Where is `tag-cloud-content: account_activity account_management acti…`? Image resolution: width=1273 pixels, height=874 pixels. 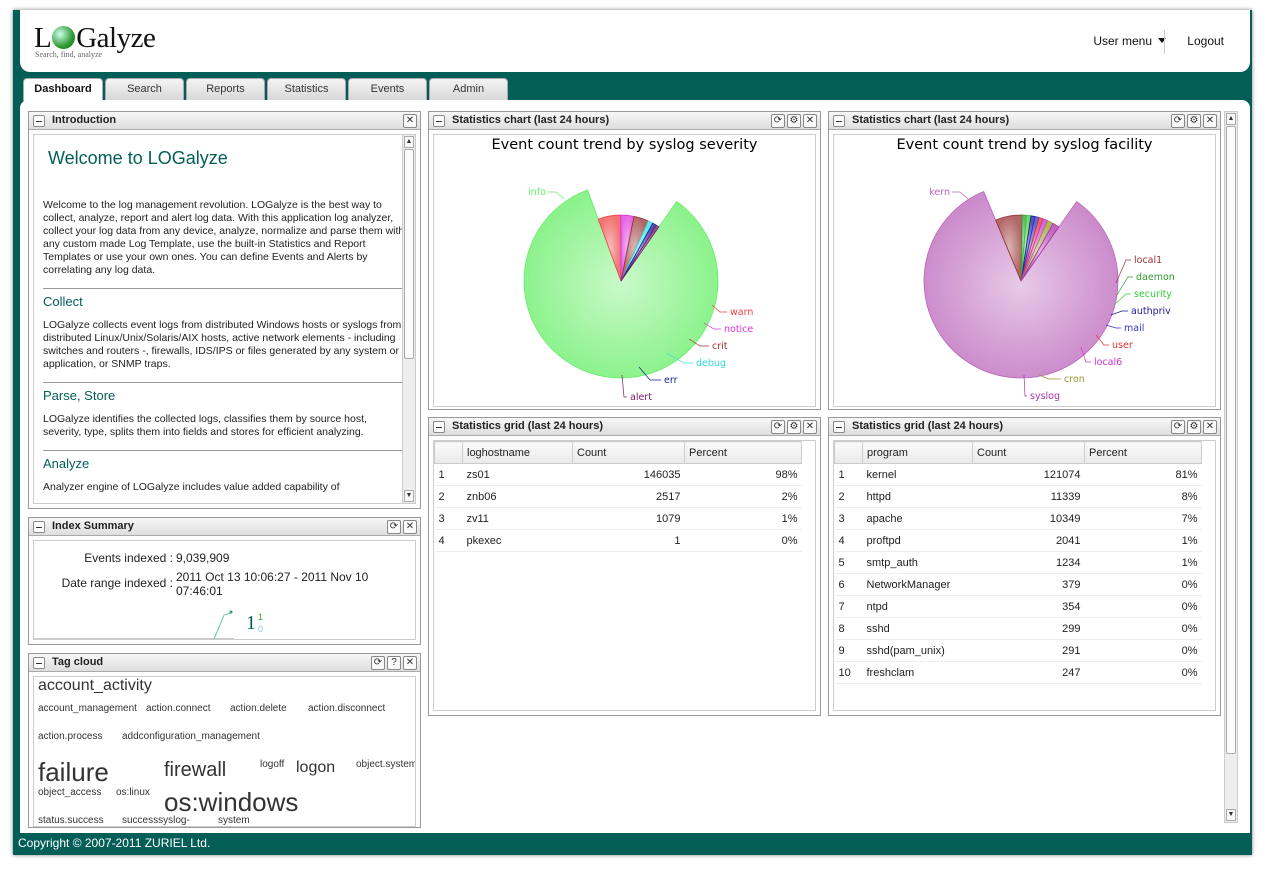
tag-cloud-content: account_activity account_management acti… is located at coordinates (224, 751).